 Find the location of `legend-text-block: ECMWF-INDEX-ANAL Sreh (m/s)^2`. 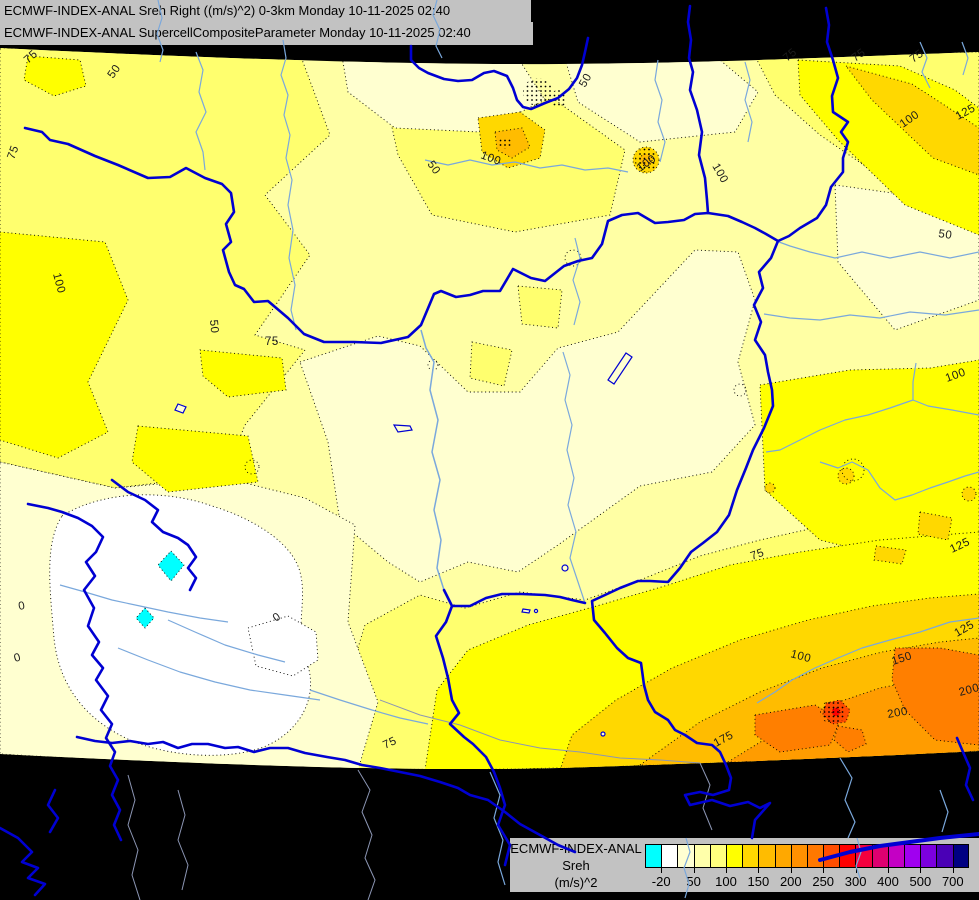

legend-text-block: ECMWF-INDEX-ANAL Sreh (m/s)^2 is located at coordinates (576, 865).